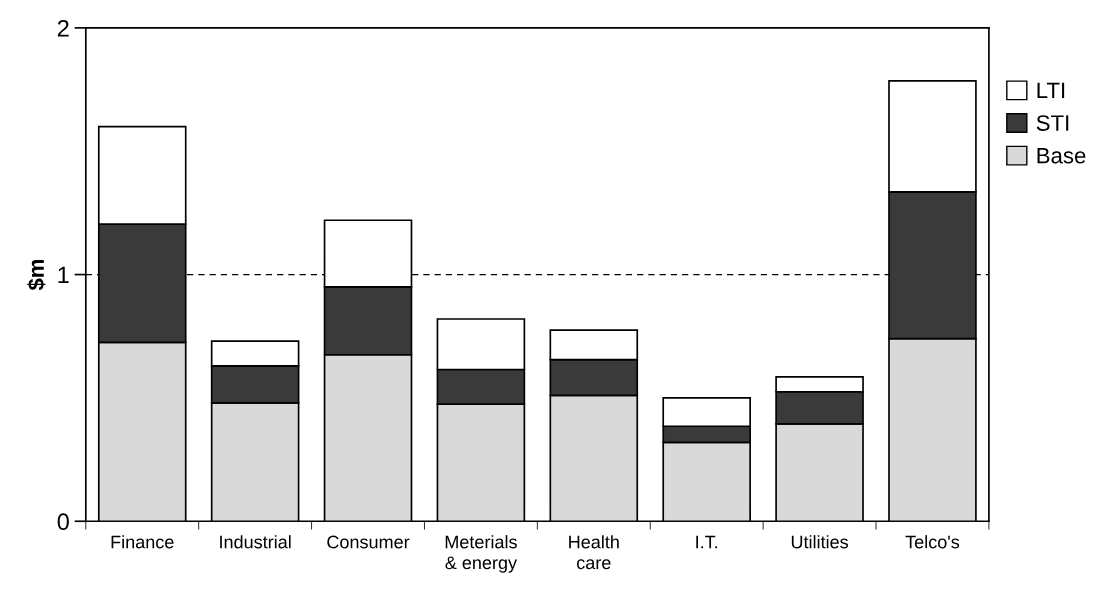 This screenshot has width=1100, height=593. I want to click on y-tick-label: 0, so click(63, 522).